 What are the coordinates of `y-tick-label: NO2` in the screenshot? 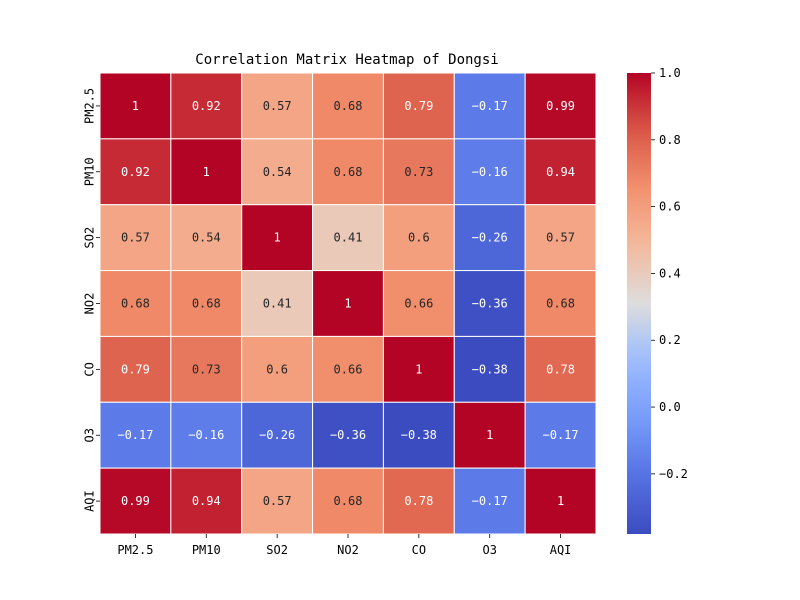 It's located at (90, 304).